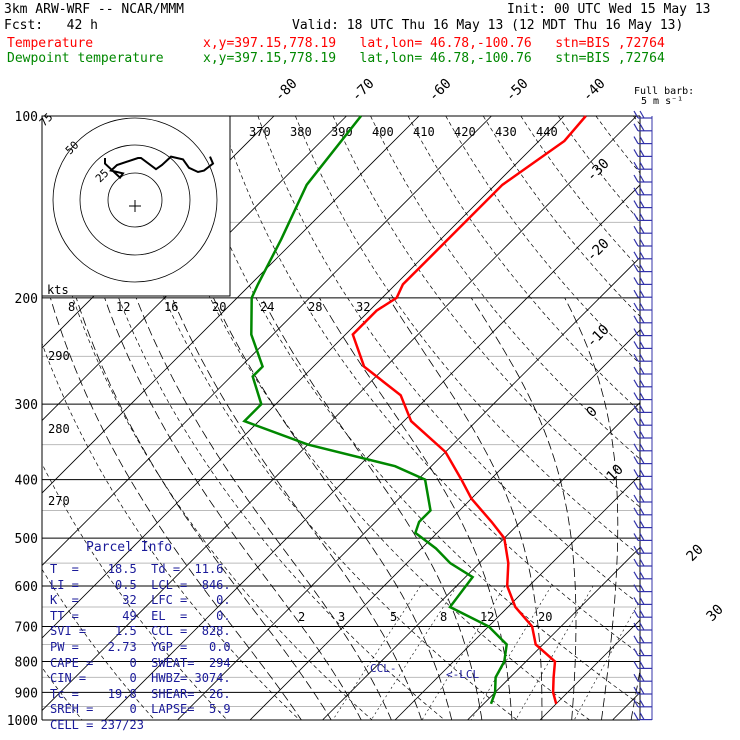 This screenshot has width=740, height=740. I want to click on parcel-info-row: SVI = 1.5 CCL = 828., so click(140, 631).